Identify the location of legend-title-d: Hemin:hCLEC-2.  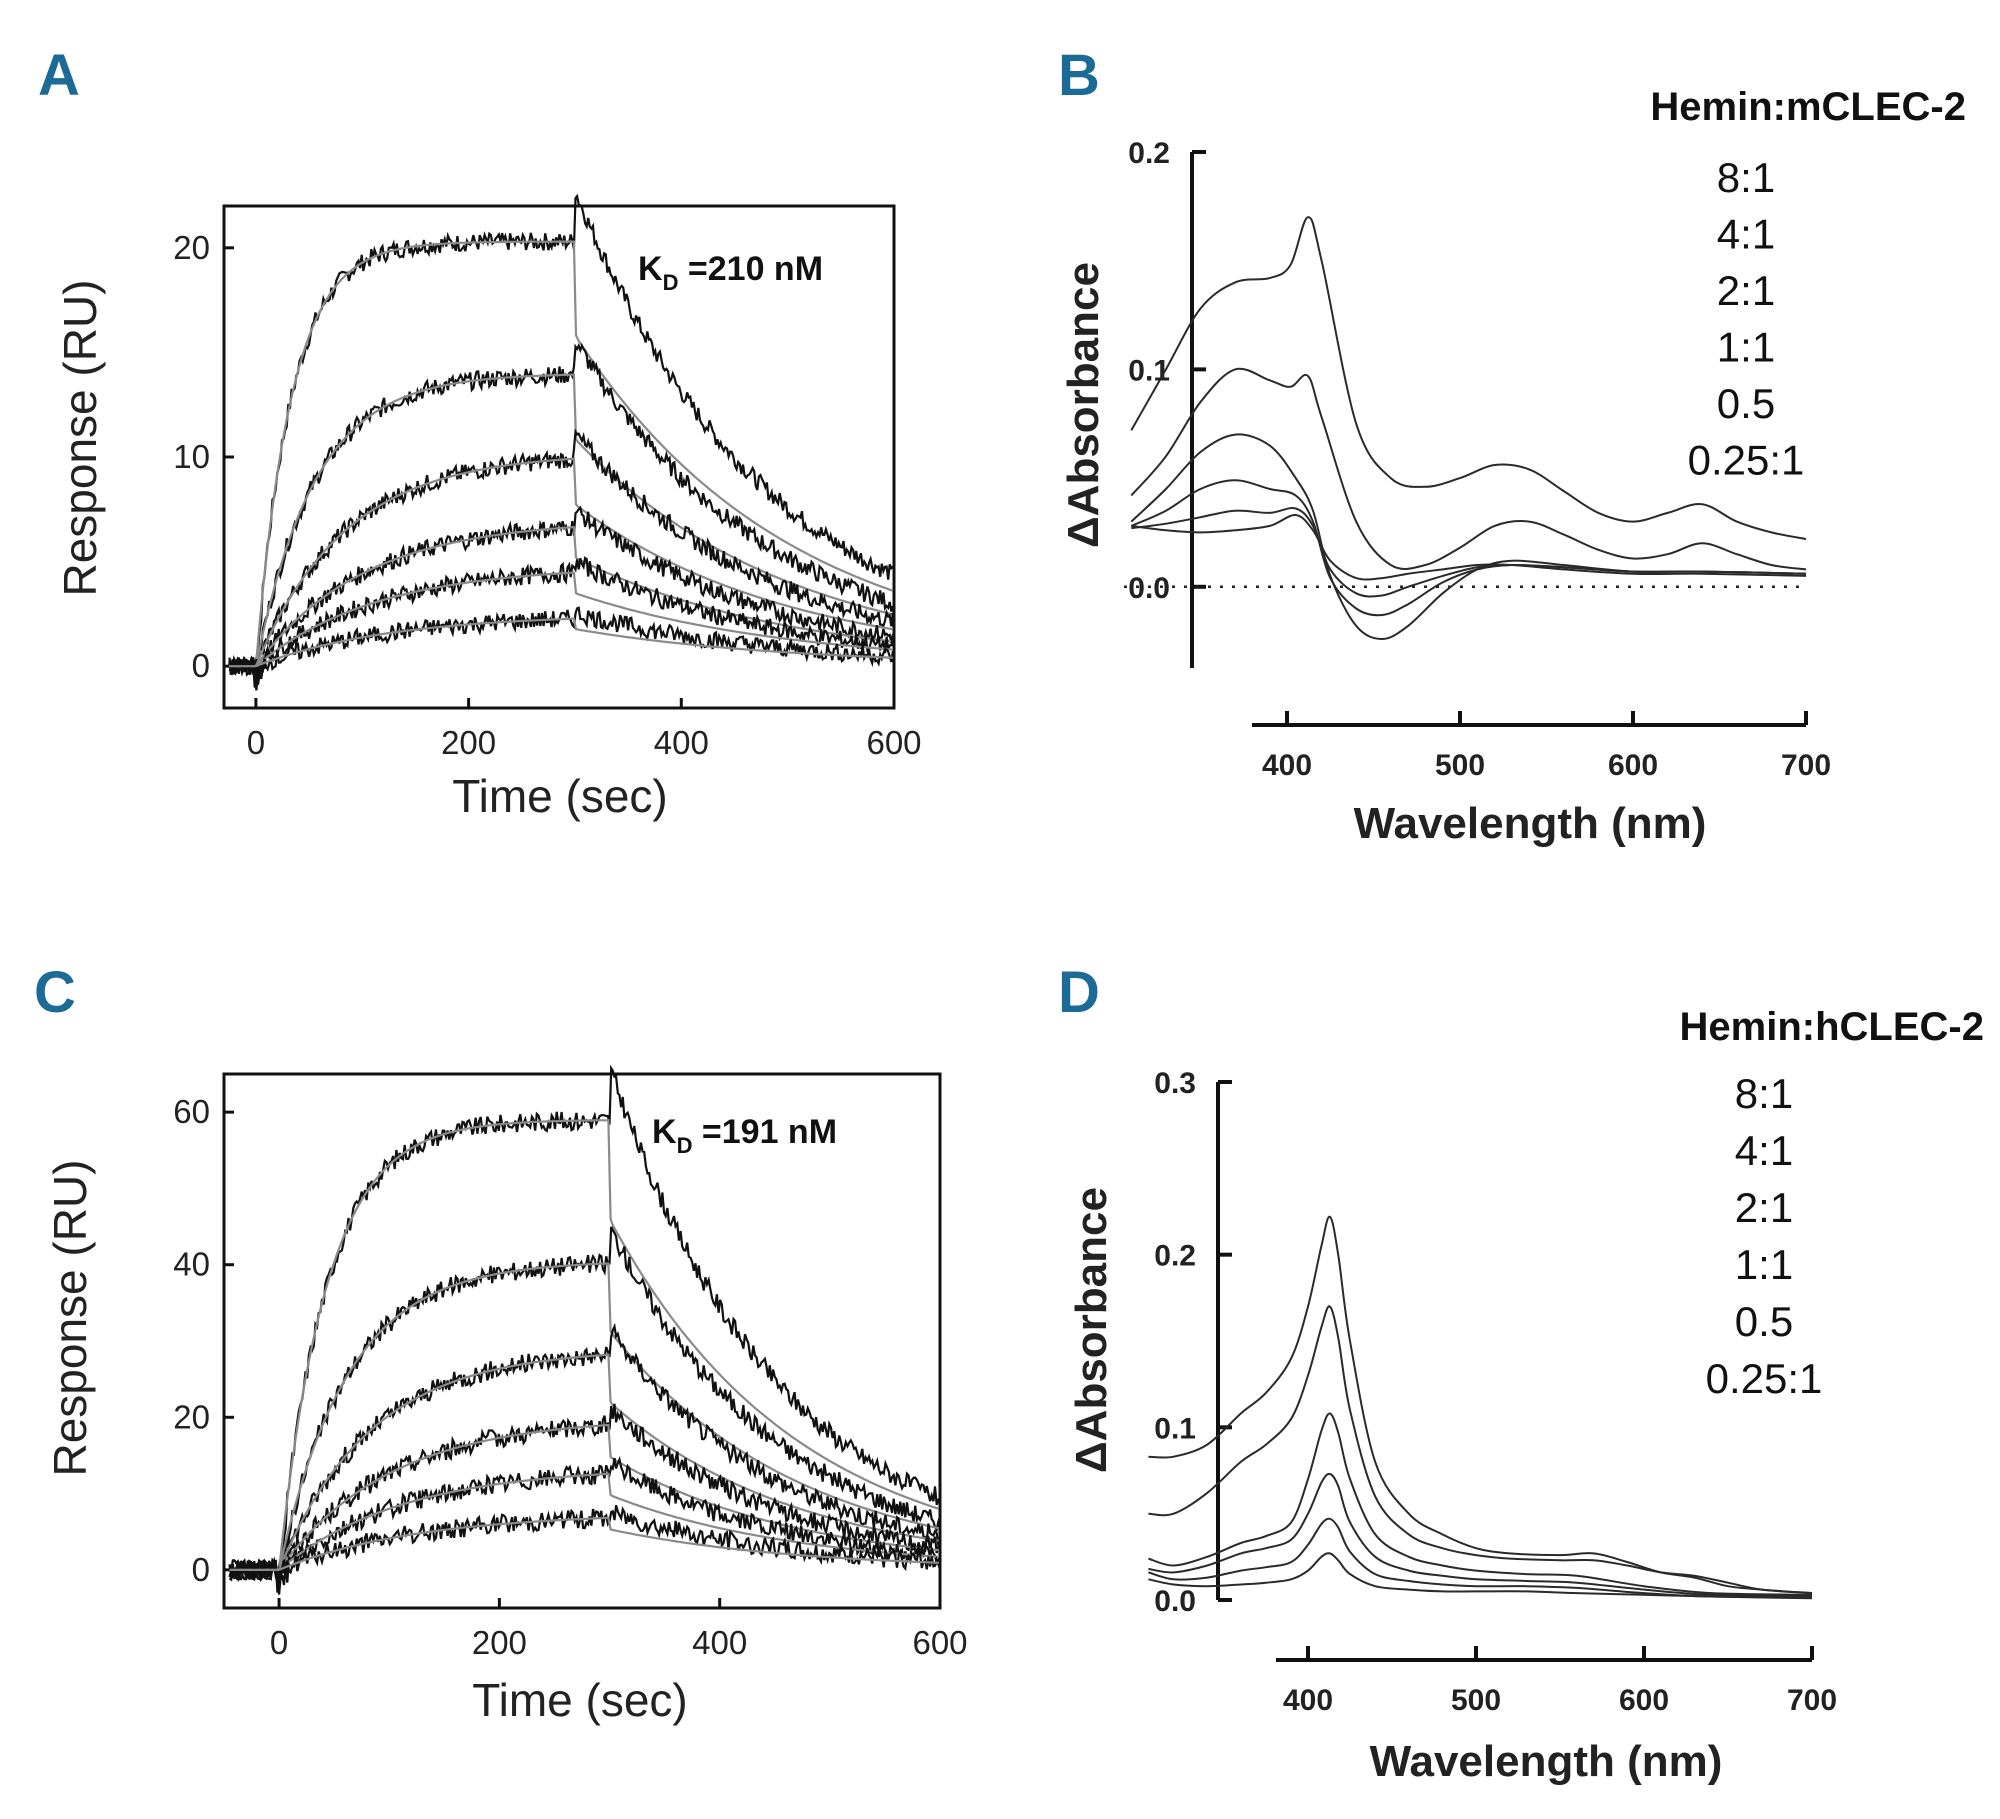
(1832, 1027).